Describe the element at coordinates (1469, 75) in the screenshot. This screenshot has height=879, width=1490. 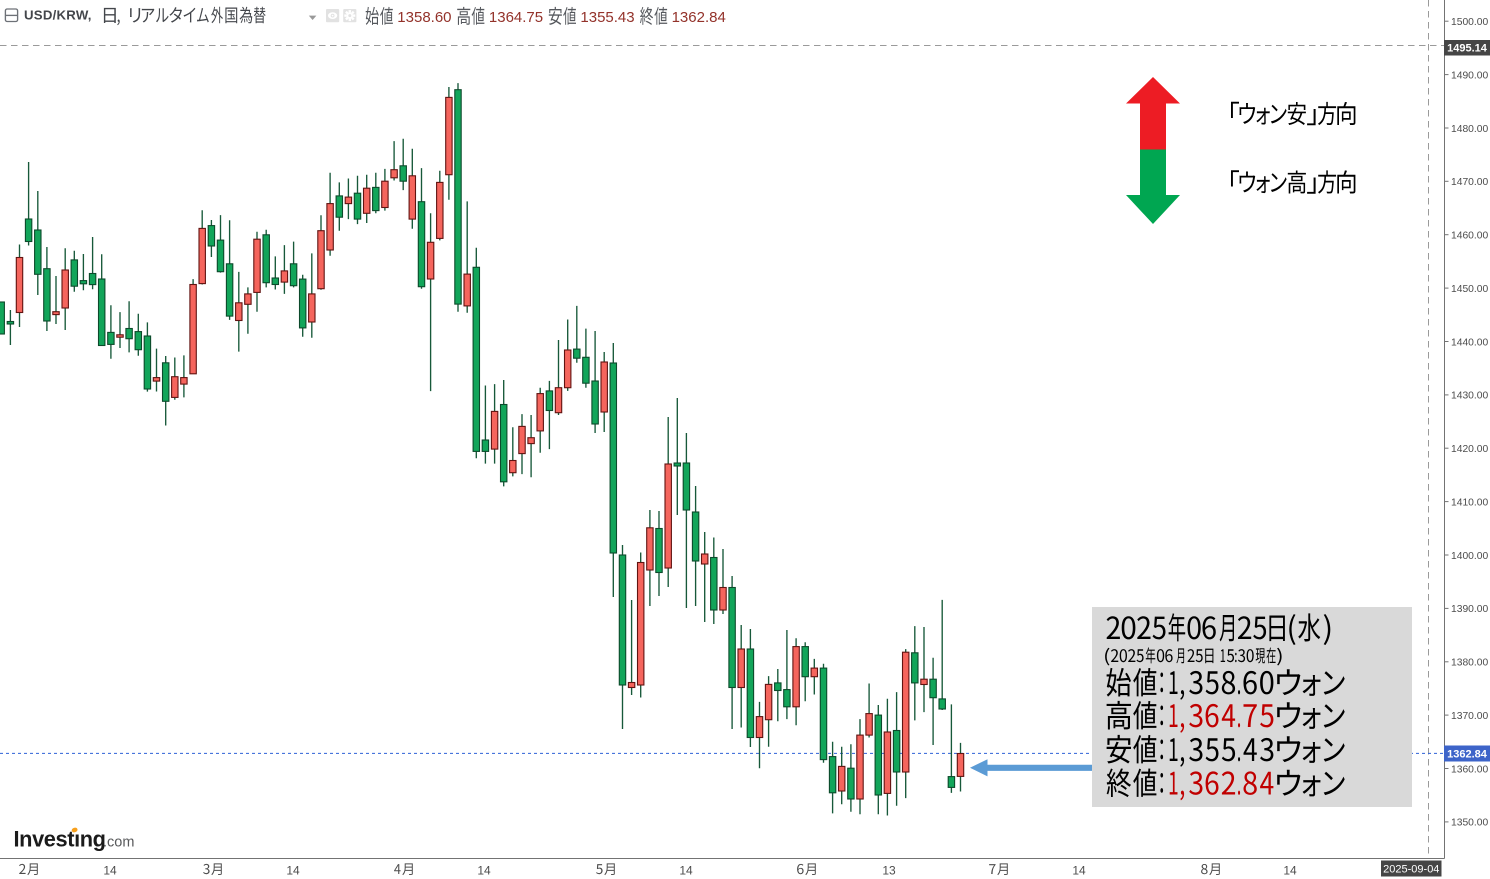
I see `svg-text: 1490.00` at that location.